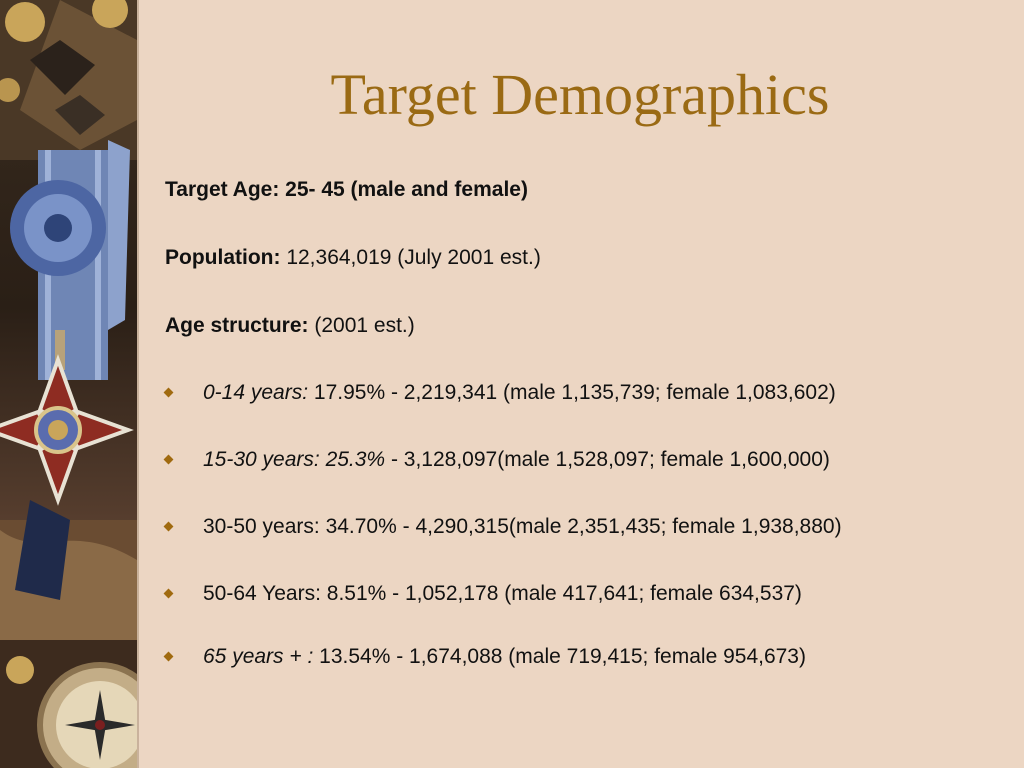 The width and height of the screenshot is (1024, 768). Describe the element at coordinates (410, 257) in the screenshot. I see `population-value: 12,364,019 (July 2001 est.)` at that location.